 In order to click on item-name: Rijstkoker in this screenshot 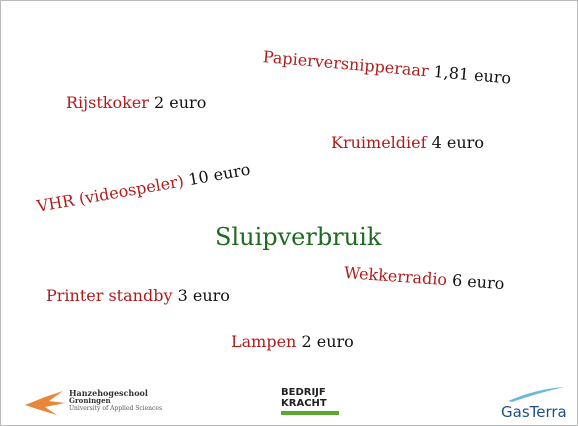, I will do `click(107, 102)`.